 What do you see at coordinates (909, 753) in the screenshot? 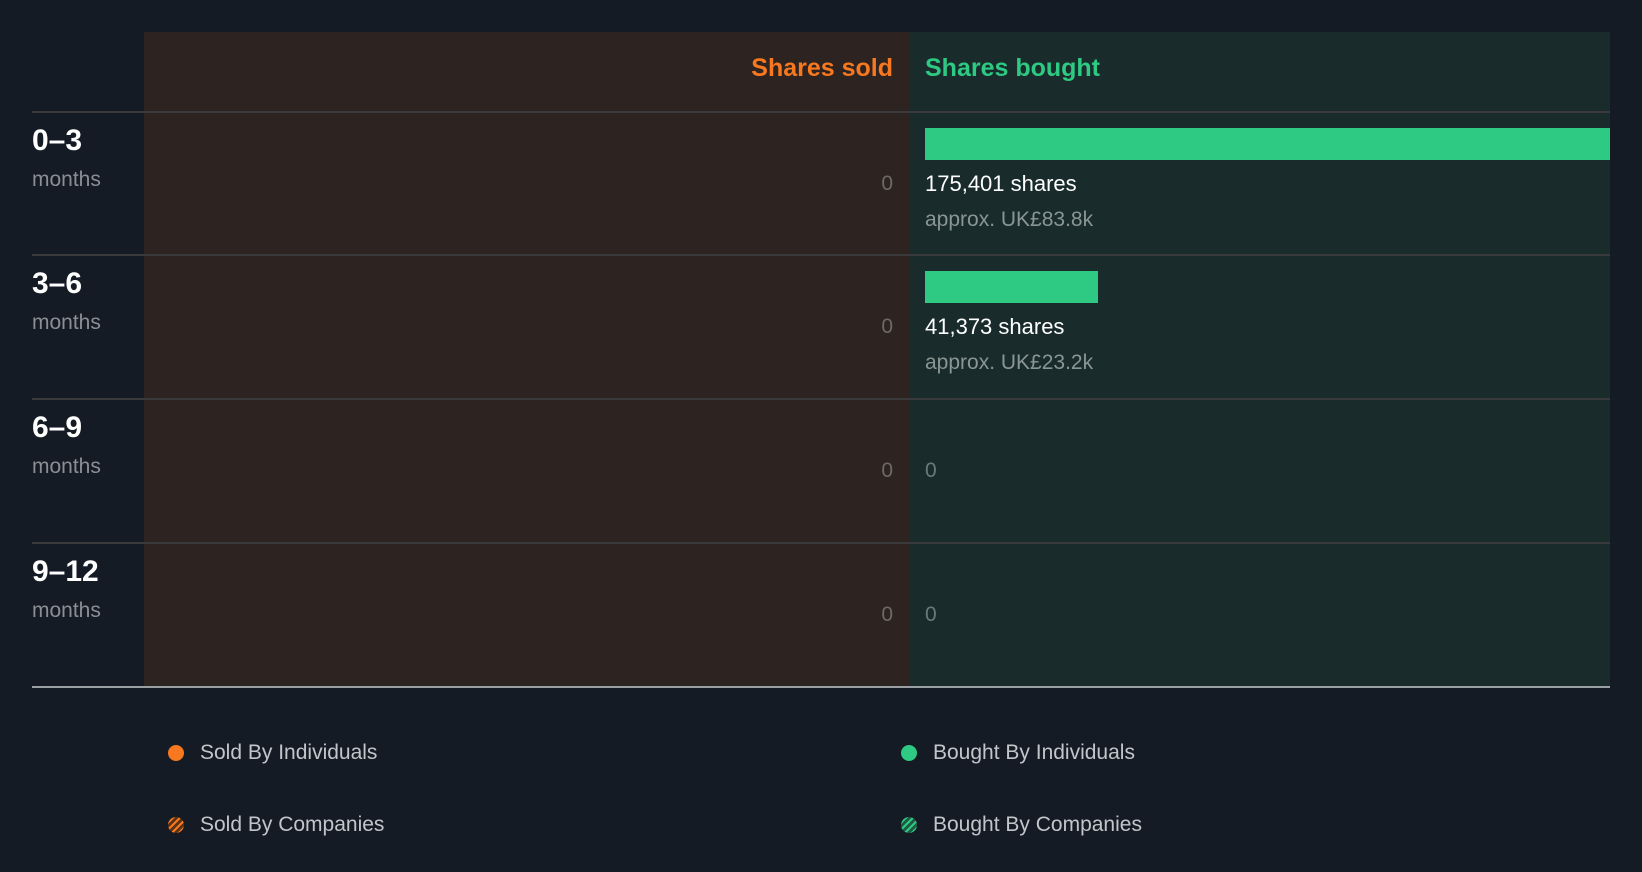
I see `green-dot-icon` at bounding box center [909, 753].